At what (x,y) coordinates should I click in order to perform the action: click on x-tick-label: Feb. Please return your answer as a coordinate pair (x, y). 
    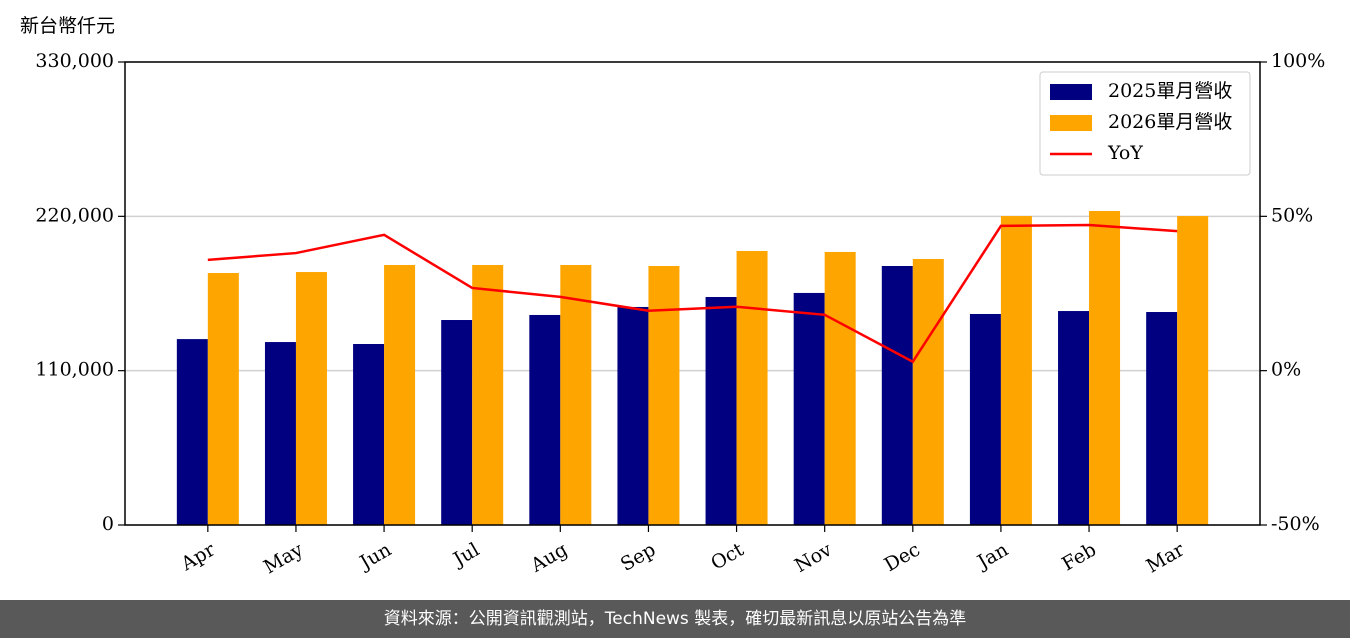
    Looking at the image, I should click on (1079, 557).